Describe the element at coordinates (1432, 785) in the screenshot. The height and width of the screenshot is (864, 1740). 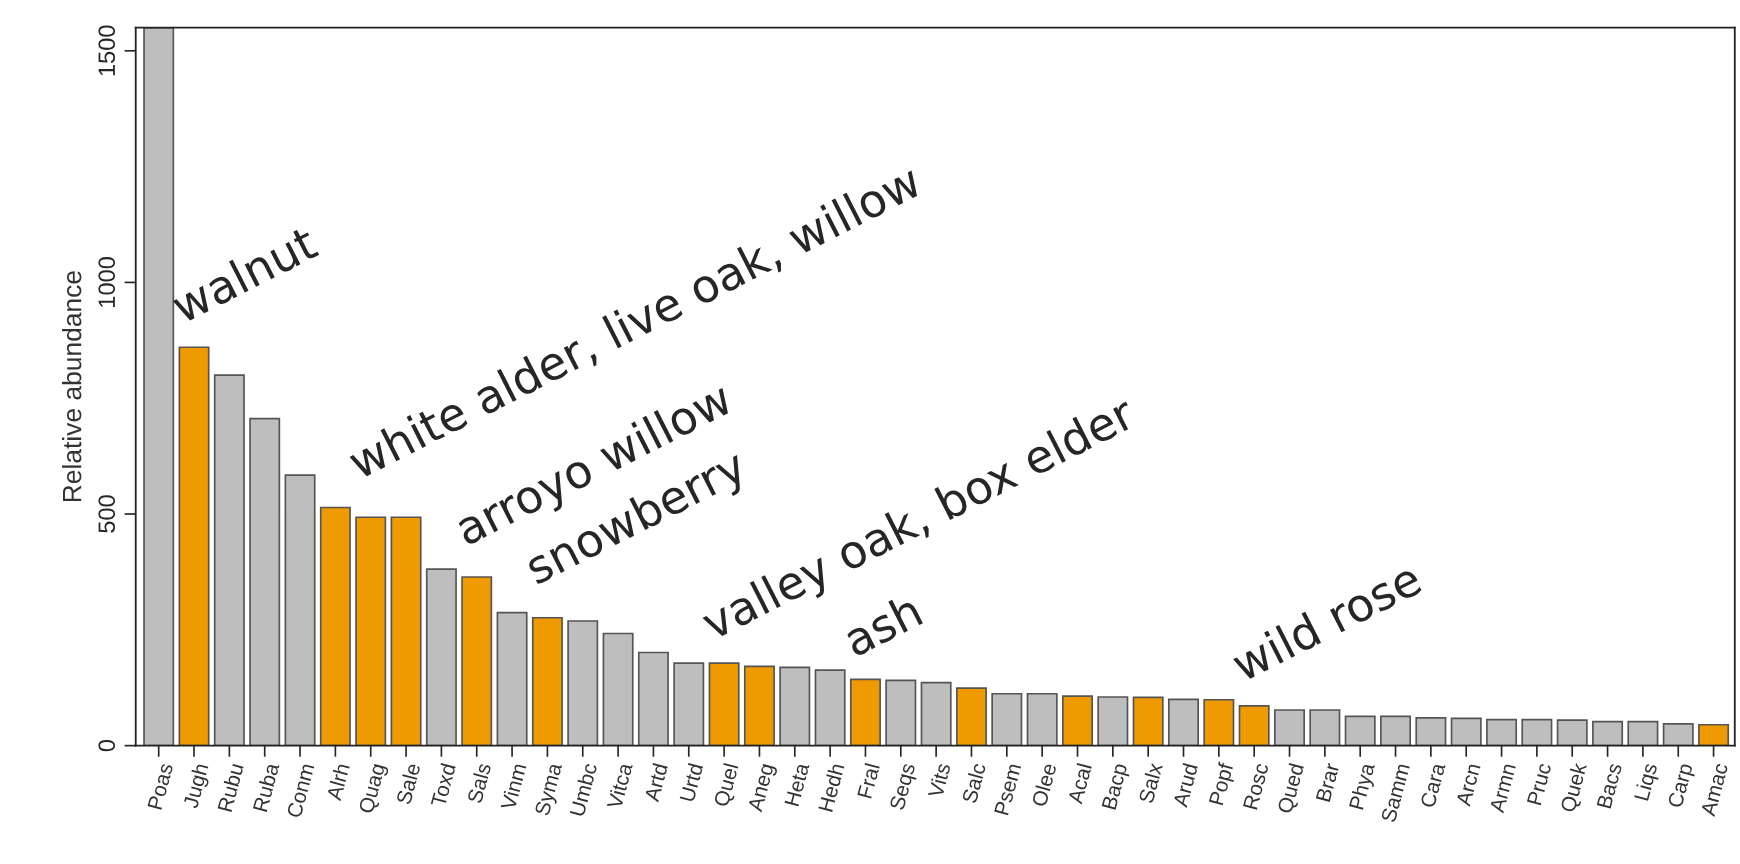
I see `x-tick-label: Cara` at that location.